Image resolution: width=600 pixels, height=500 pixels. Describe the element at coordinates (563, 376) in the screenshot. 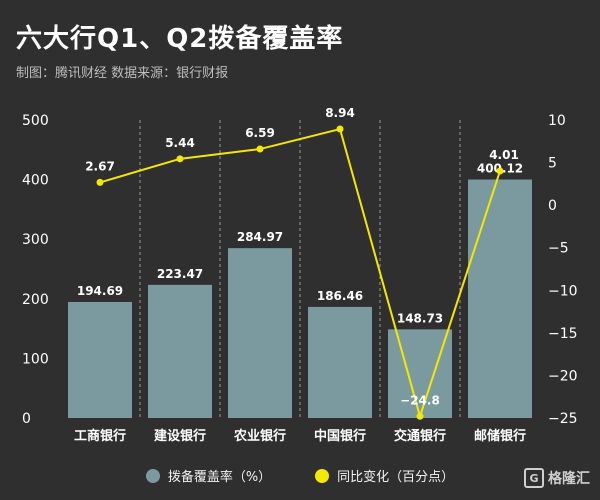

I see `right-axis-tick-label: −20` at that location.